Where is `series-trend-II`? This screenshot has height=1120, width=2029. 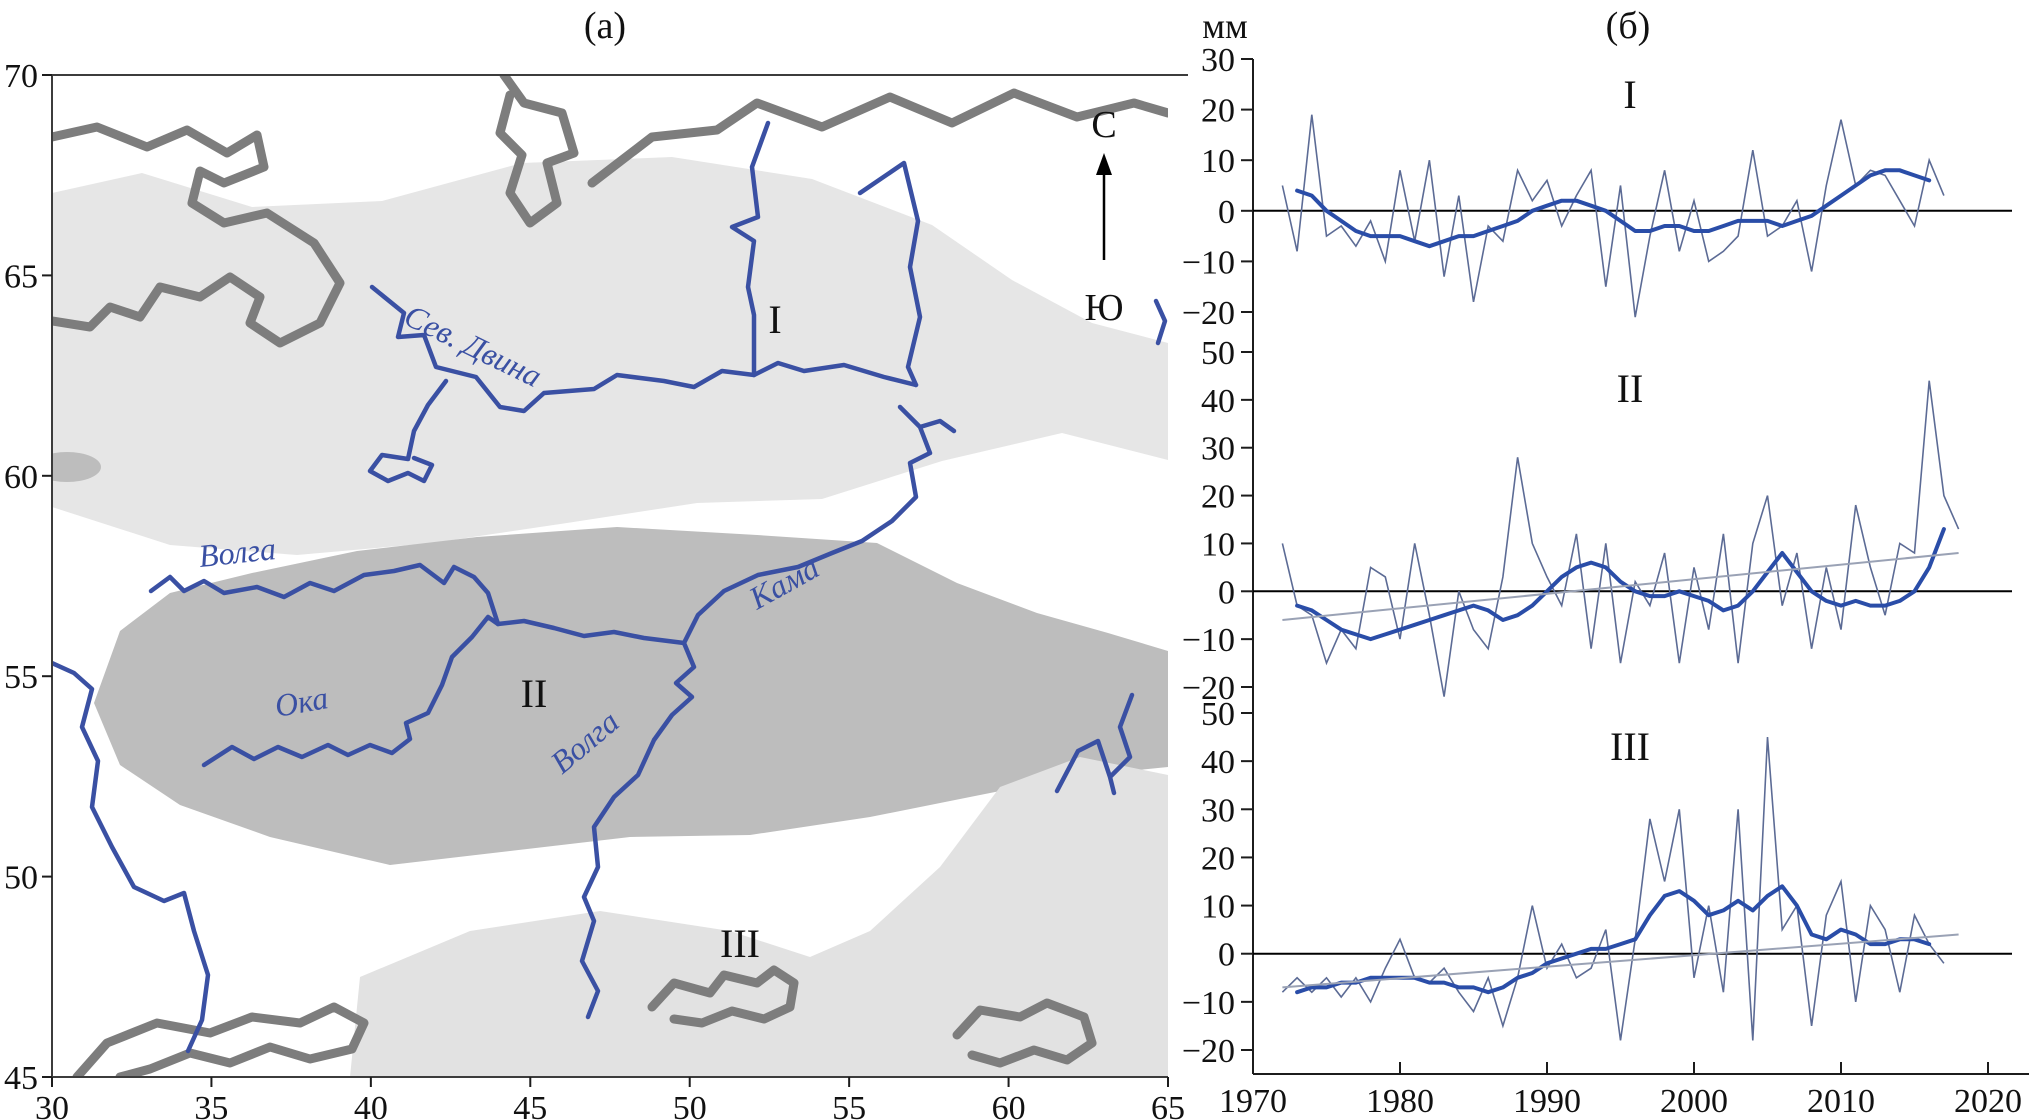
series-trend-II is located at coordinates (1620, 586).